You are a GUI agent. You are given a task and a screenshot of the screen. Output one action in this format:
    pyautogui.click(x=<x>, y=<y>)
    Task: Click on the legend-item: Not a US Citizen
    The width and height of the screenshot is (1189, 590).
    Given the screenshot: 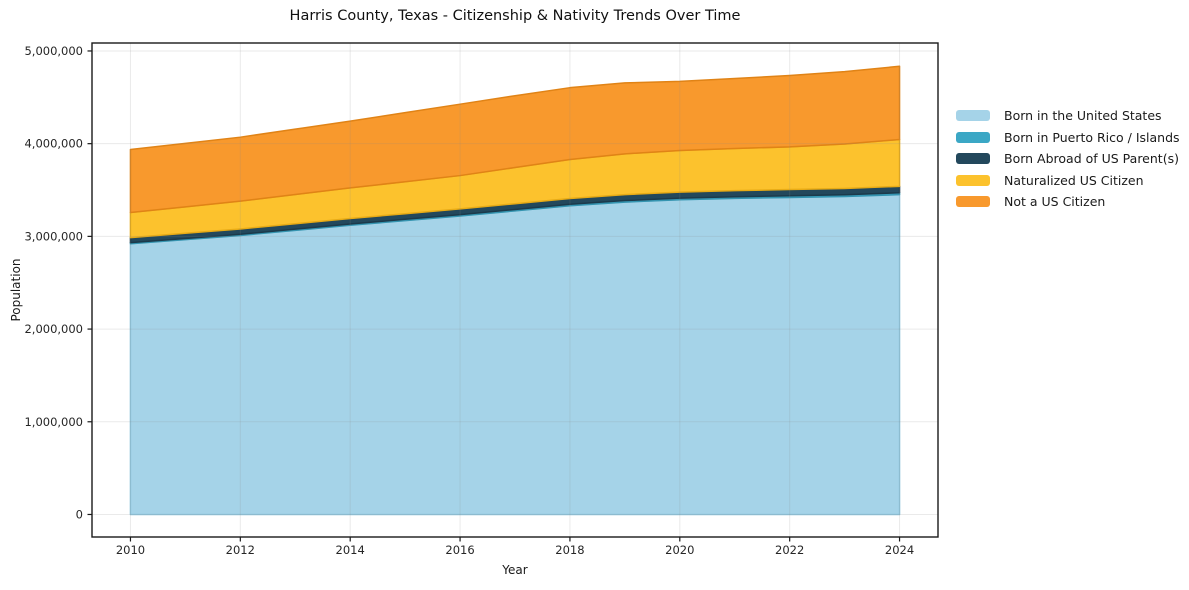 What is the action you would take?
    pyautogui.click(x=1068, y=202)
    